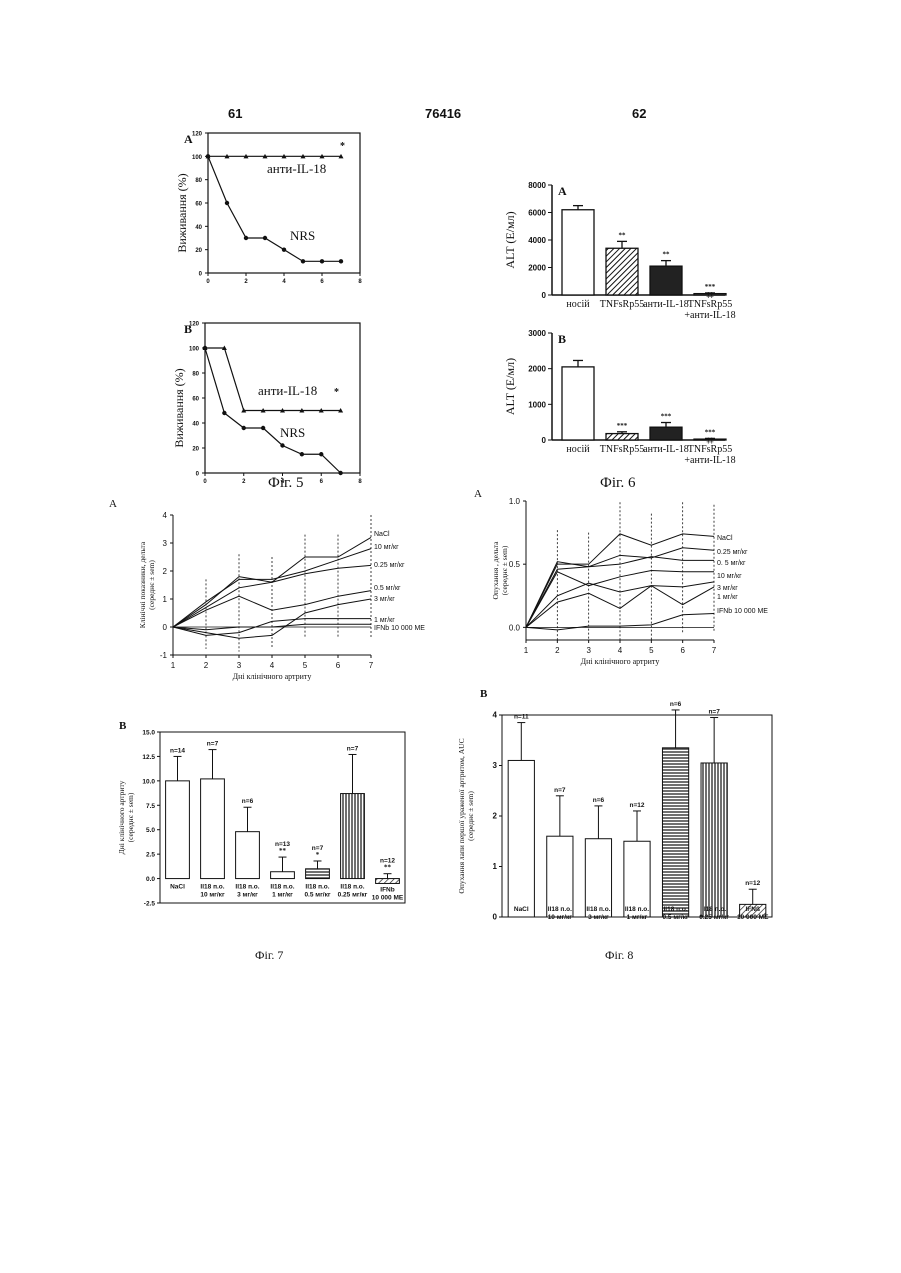  Describe the element at coordinates (282, 844) in the screenshot. I see `n-label: n=13` at that location.